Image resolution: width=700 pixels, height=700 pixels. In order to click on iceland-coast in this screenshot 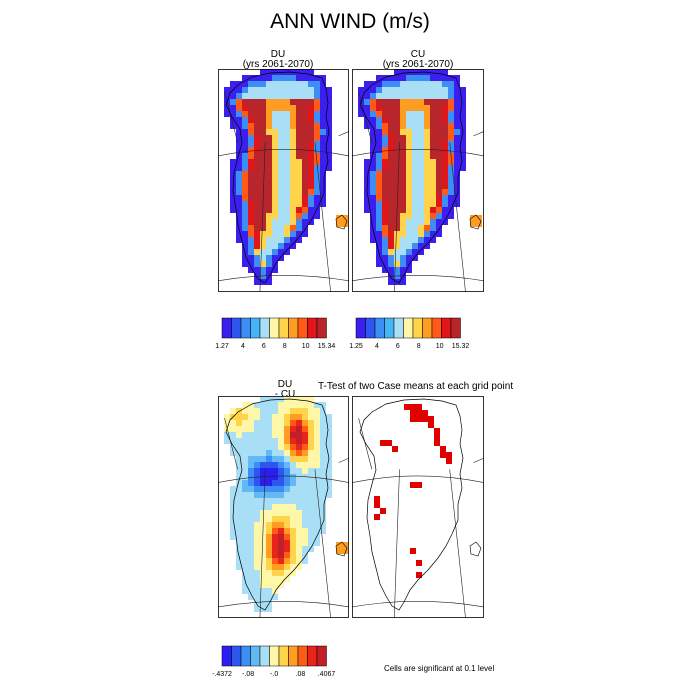, I will do `click(341, 222)`.